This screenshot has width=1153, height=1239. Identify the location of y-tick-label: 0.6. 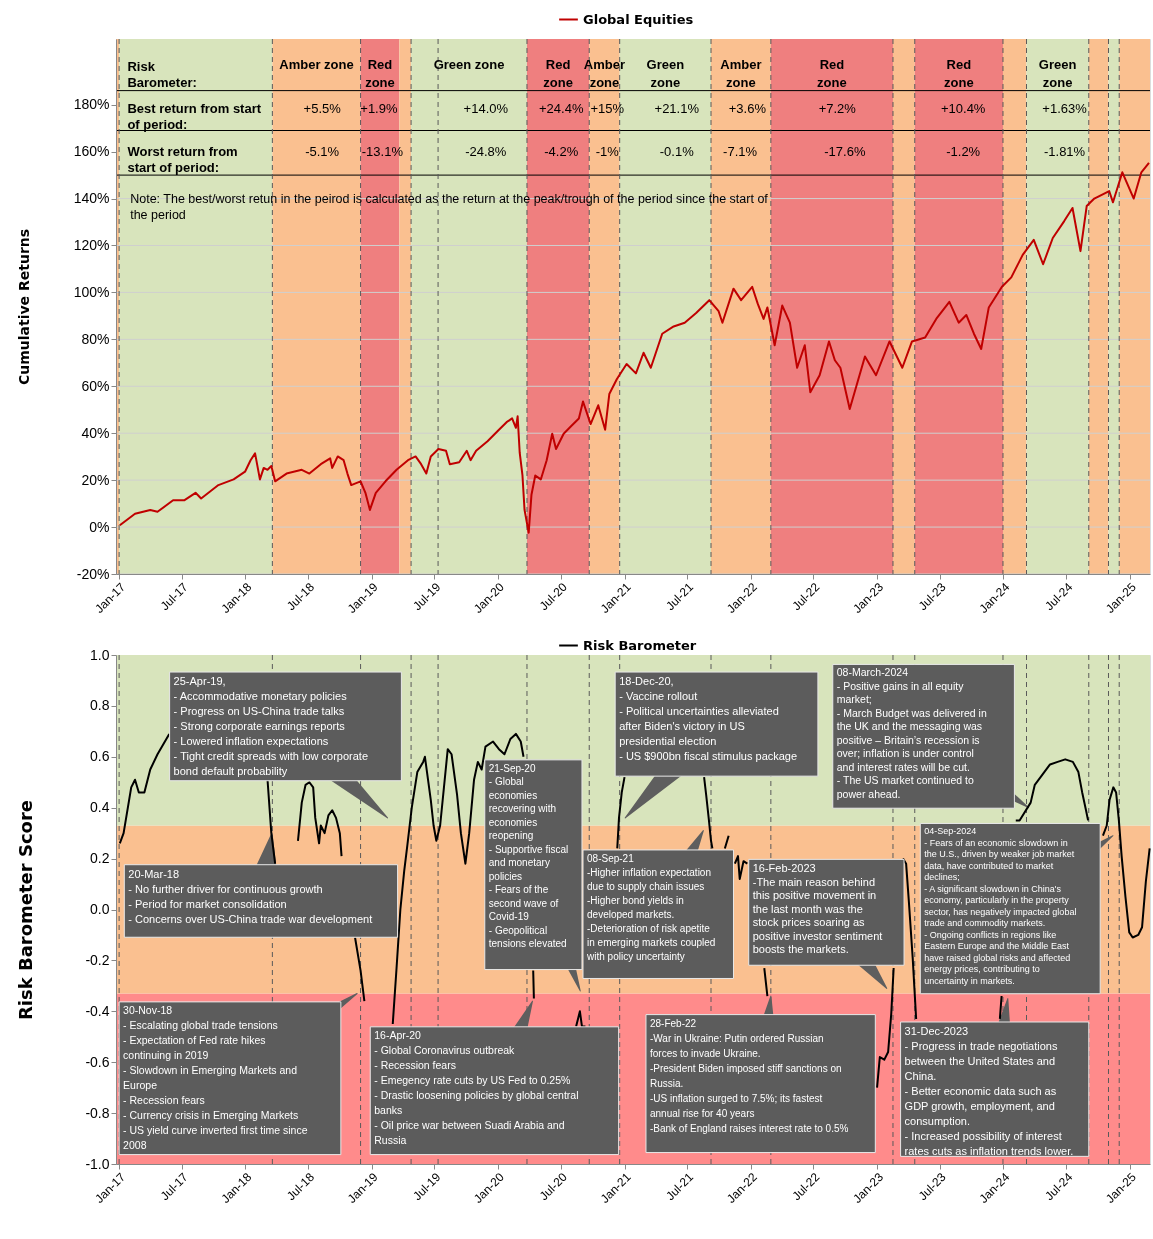
(100, 756).